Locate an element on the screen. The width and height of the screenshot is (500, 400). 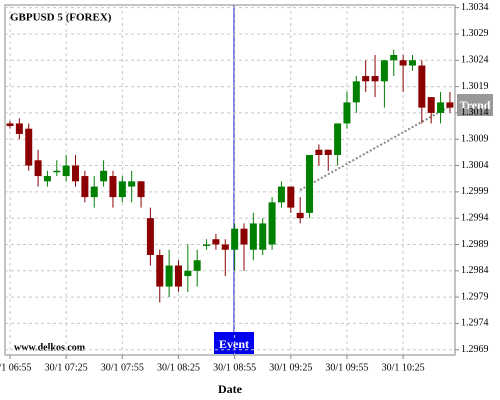
x-tick-label: 30/1 08:25 is located at coordinates (178, 367).